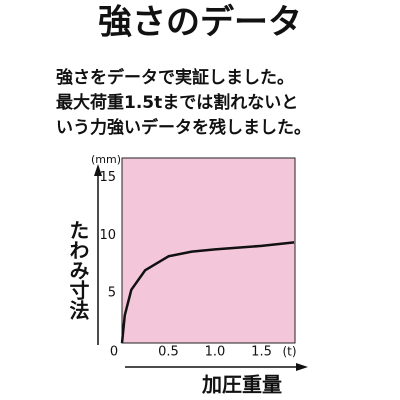 The image size is (400, 400). What do you see at coordinates (200, 23) in the screenshot?
I see `chart-title: 強さのデータ` at bounding box center [200, 23].